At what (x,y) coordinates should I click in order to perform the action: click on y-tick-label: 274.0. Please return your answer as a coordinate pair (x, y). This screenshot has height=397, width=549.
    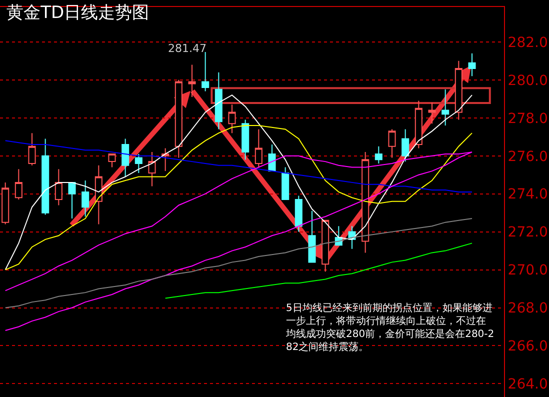
    Looking at the image, I should click on (528, 194).